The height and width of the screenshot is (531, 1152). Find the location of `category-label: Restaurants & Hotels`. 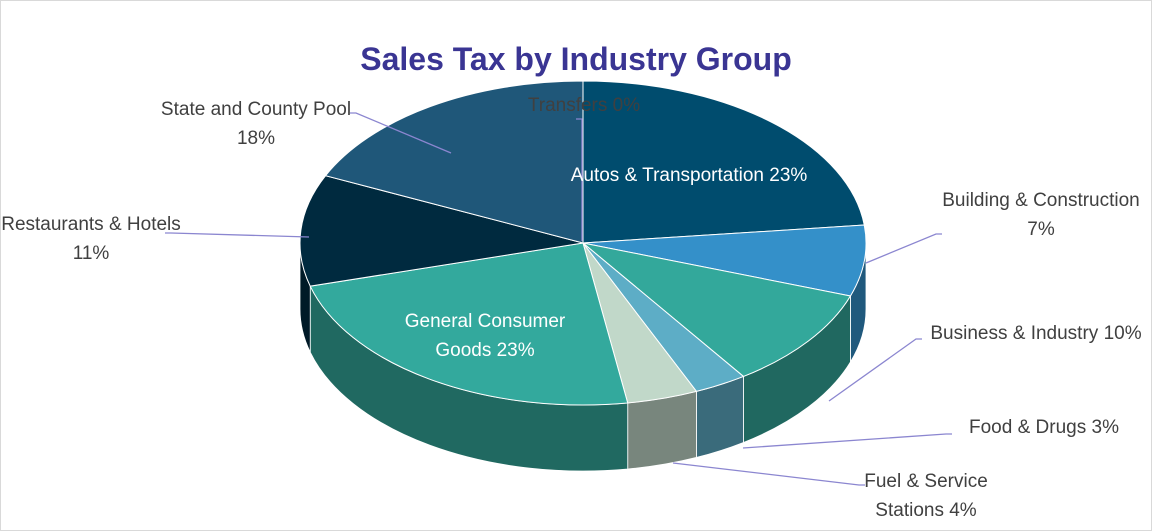

category-label: Restaurants & Hotels is located at coordinates (91, 224).